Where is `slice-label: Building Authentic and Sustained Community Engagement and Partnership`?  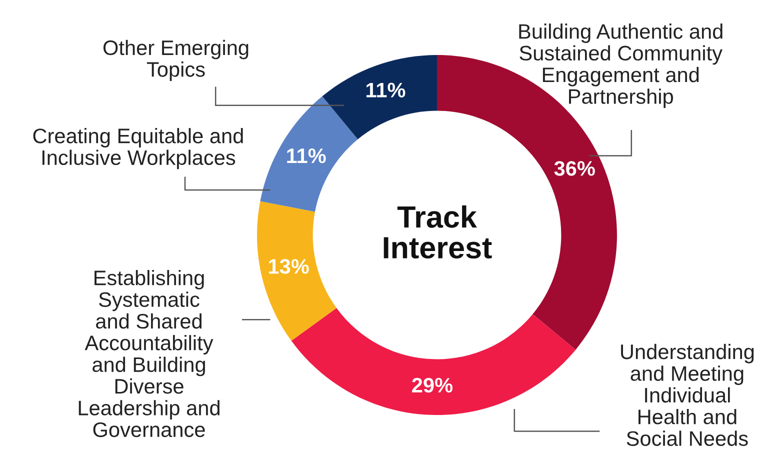 slice-label: Building Authentic and Sustained Community Engagement and Partnership is located at coordinates (620, 66).